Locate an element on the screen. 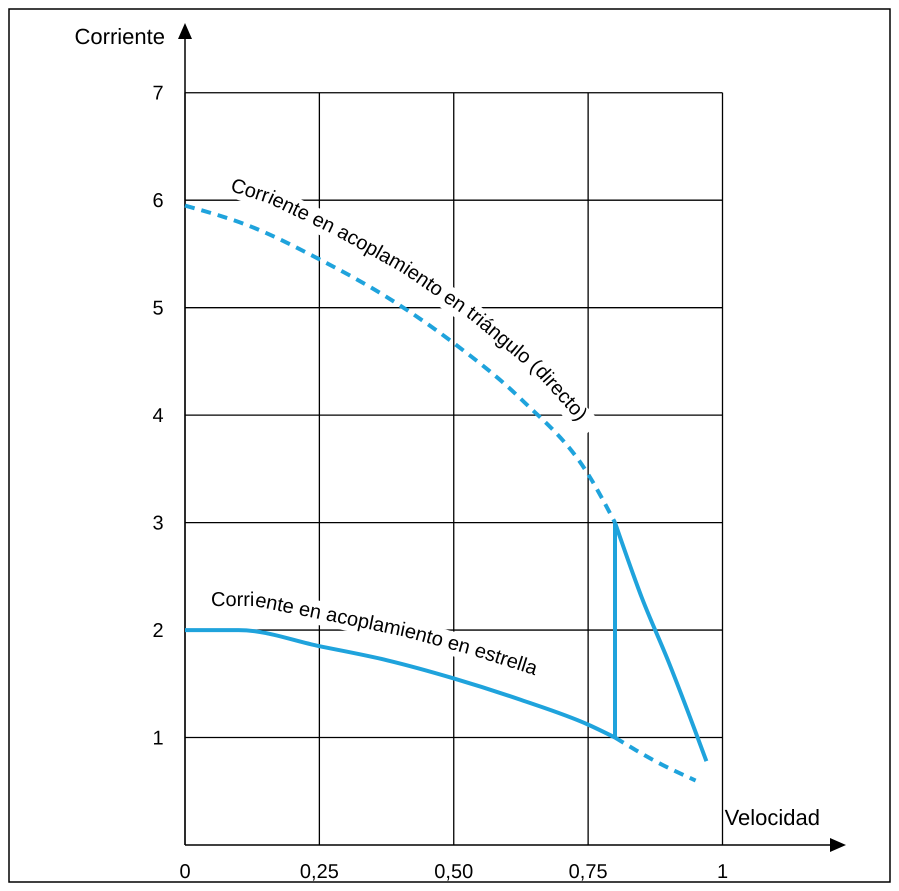  y-tick-label: 2 is located at coordinates (158, 631).